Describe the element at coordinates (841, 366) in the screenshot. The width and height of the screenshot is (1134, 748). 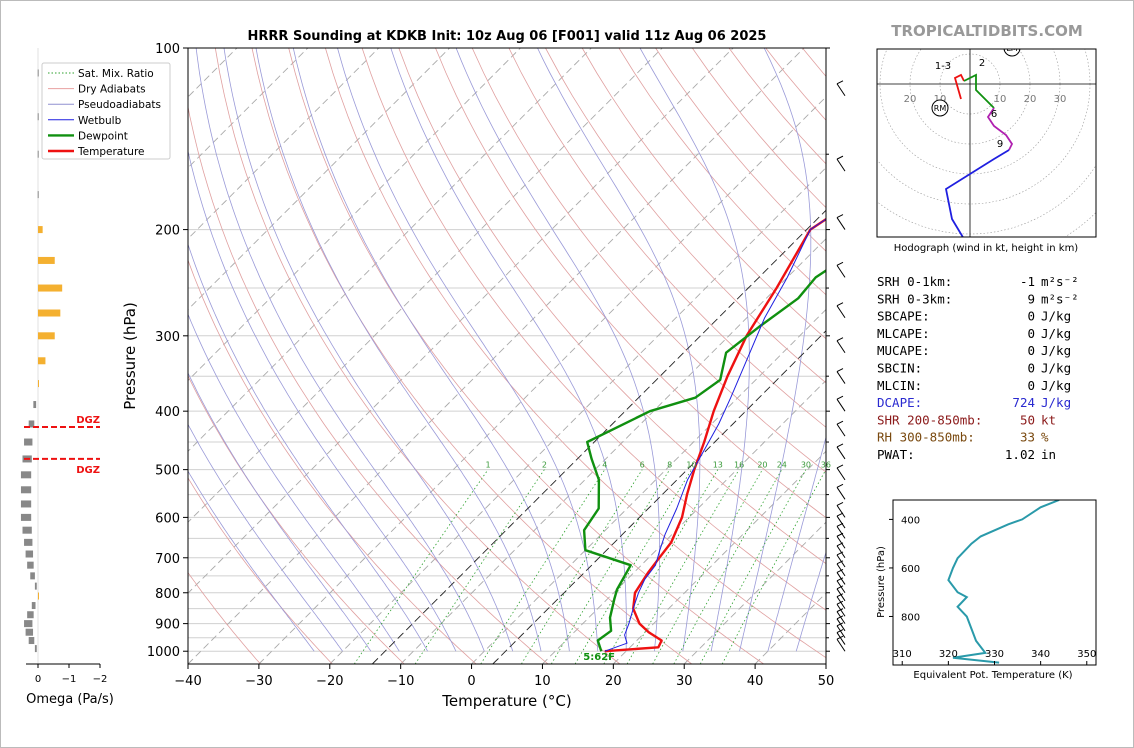
I see `wind-barbs` at that location.